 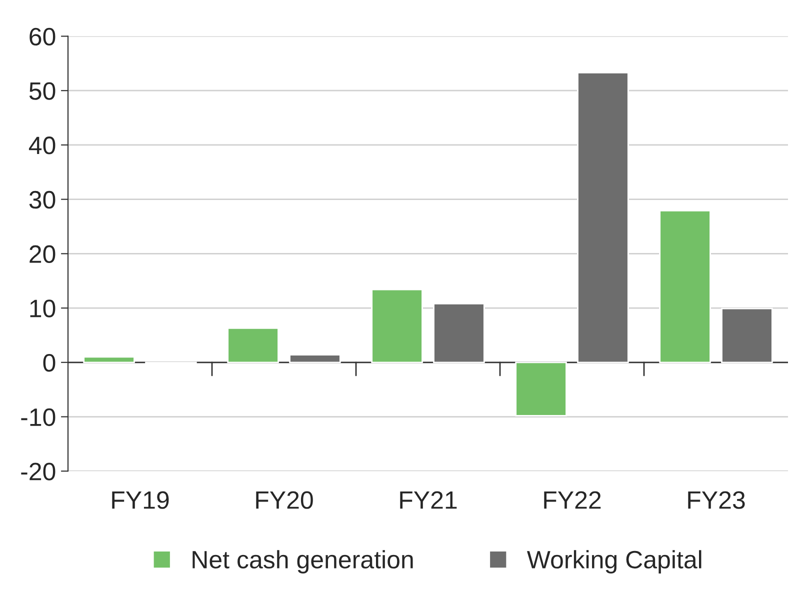 I want to click on x-tick-label: FY20, so click(x=284, y=500).